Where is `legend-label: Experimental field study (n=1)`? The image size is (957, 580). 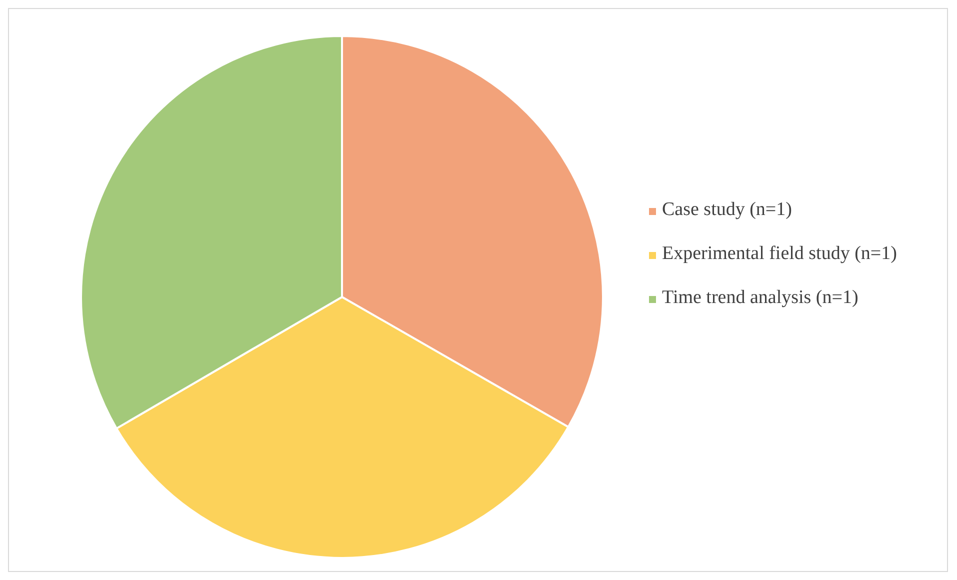
legend-label: Experimental field study (n=1) is located at coordinates (780, 254).